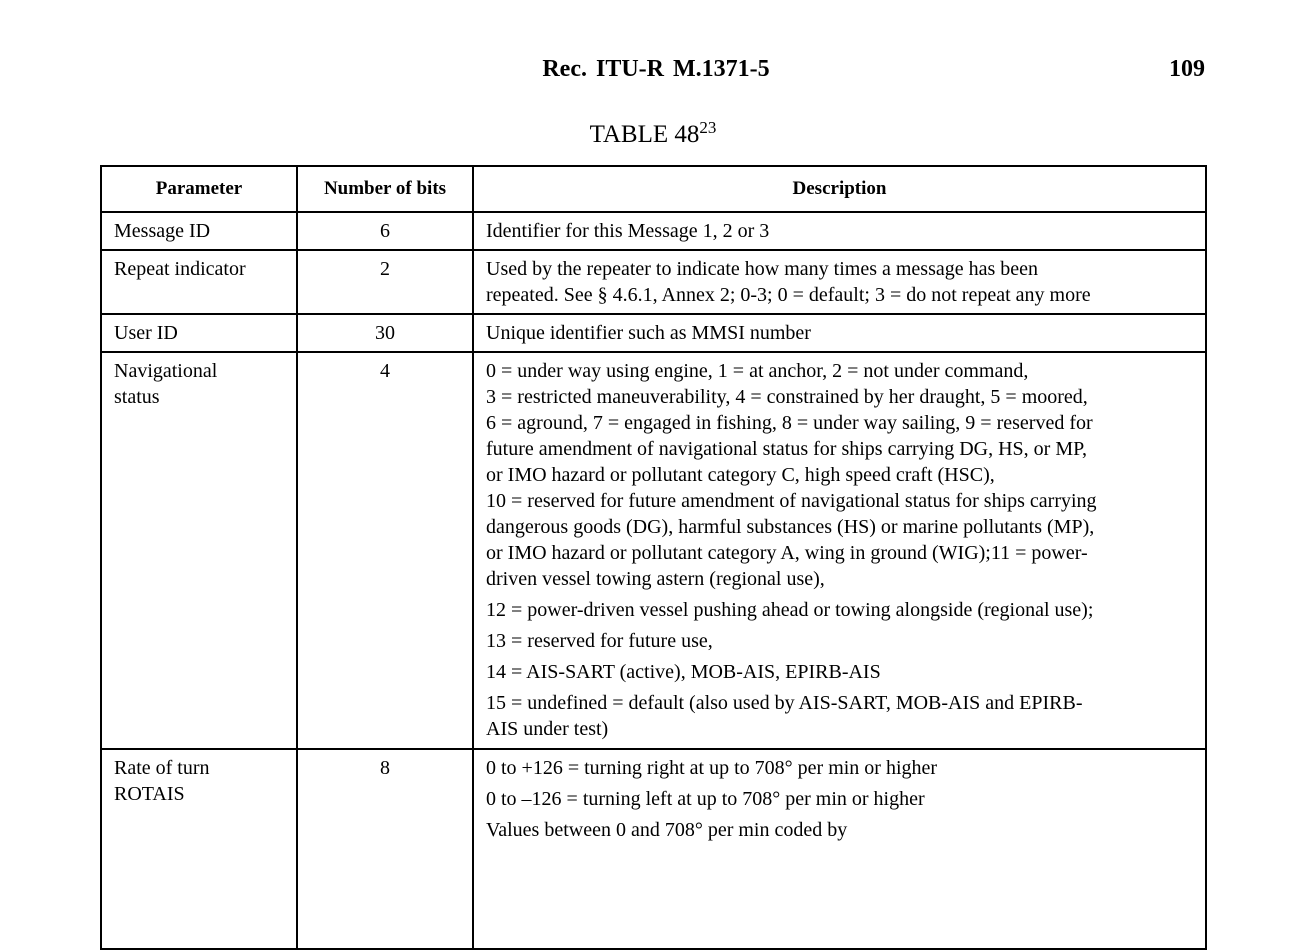 The image size is (1297, 950). I want to click on description-paragraph: Unique identifier such as MMSI number, so click(839, 333).